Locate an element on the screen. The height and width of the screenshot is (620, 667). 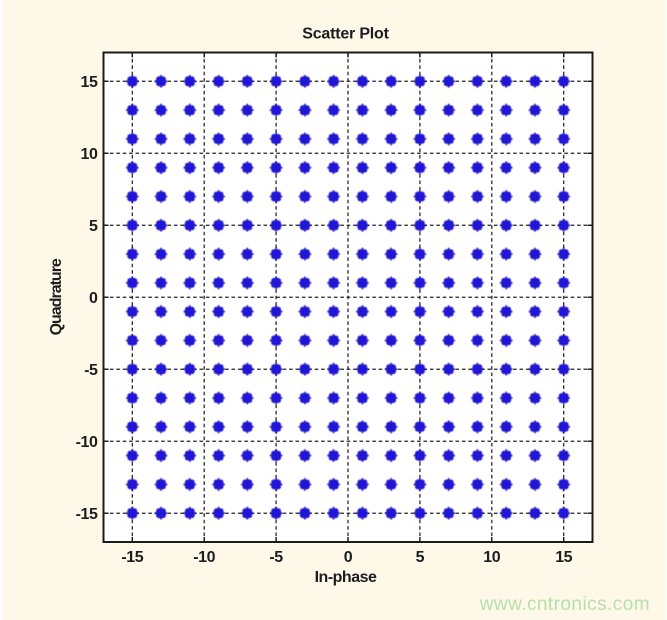
svg-text: www.cntronics.com is located at coordinates (564, 604).